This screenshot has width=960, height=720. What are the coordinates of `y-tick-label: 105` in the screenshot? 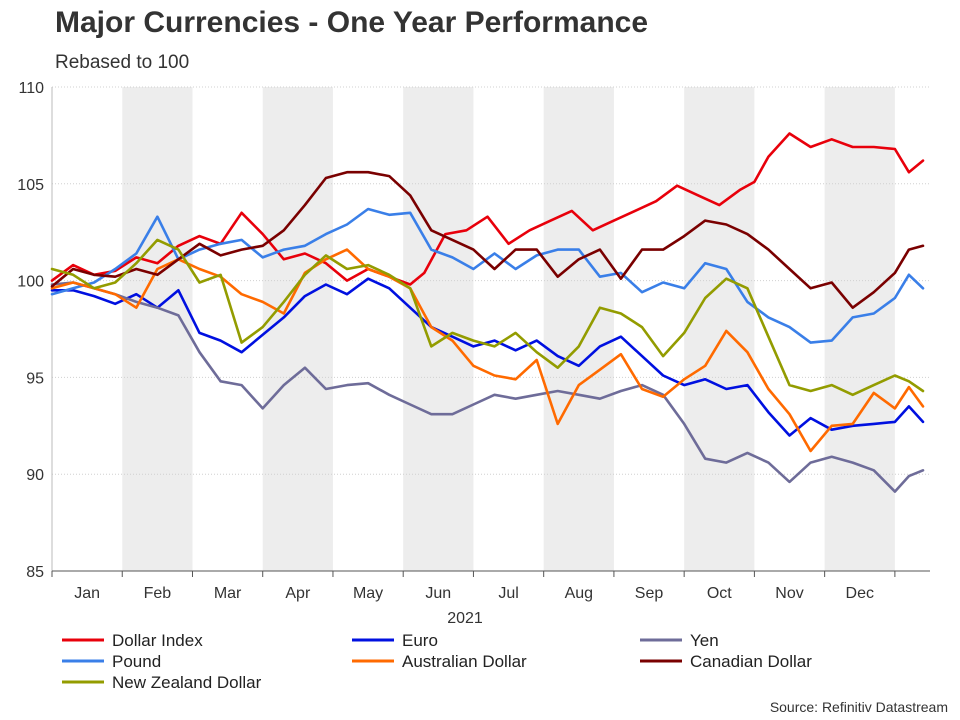 It's located at (30, 185).